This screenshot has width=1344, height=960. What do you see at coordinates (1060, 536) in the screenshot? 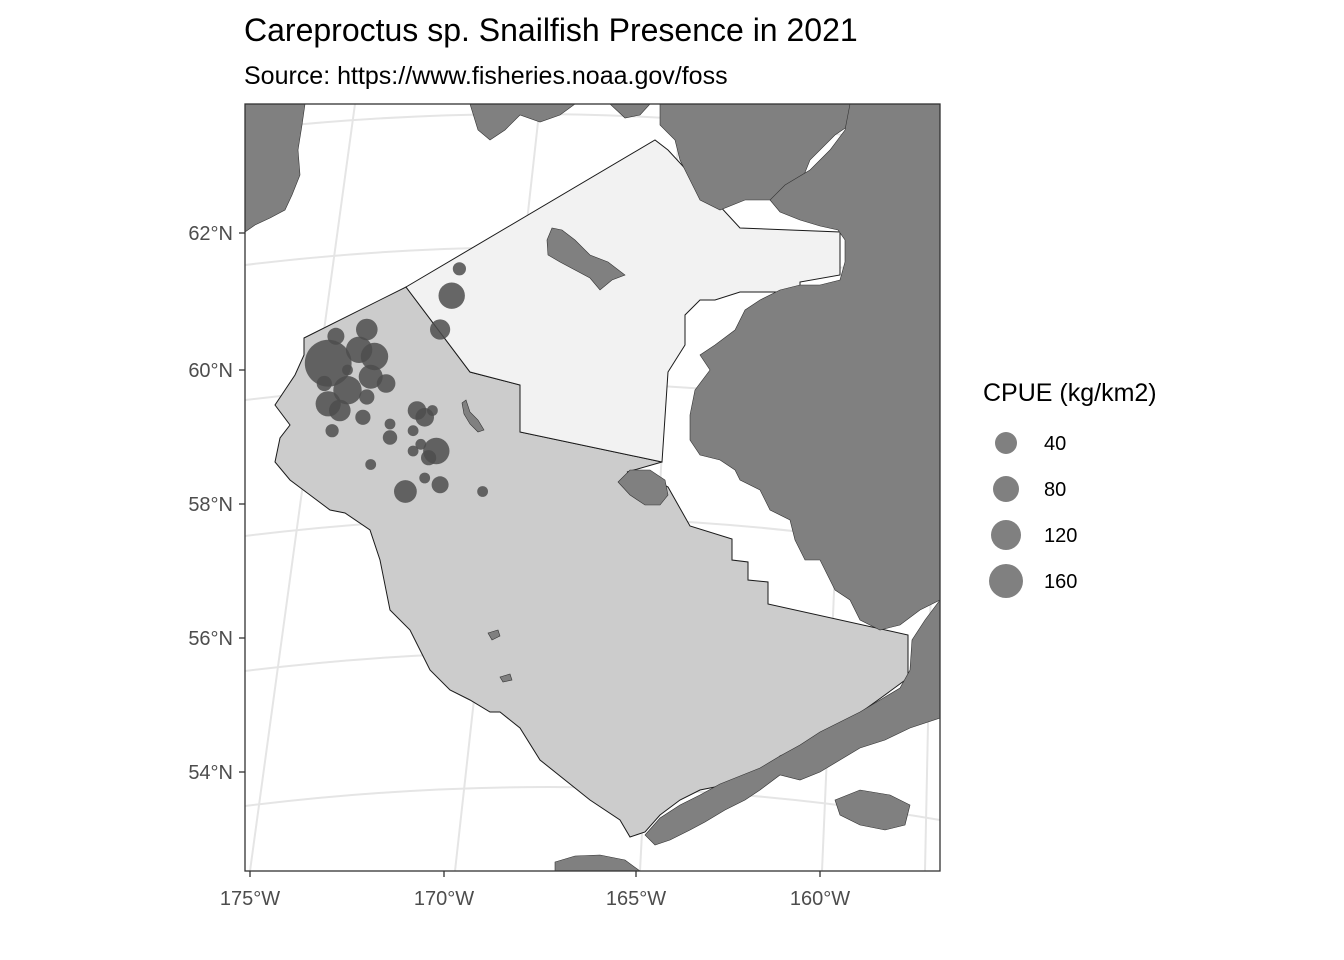
I see `legend-label-120: 120` at bounding box center [1060, 536].